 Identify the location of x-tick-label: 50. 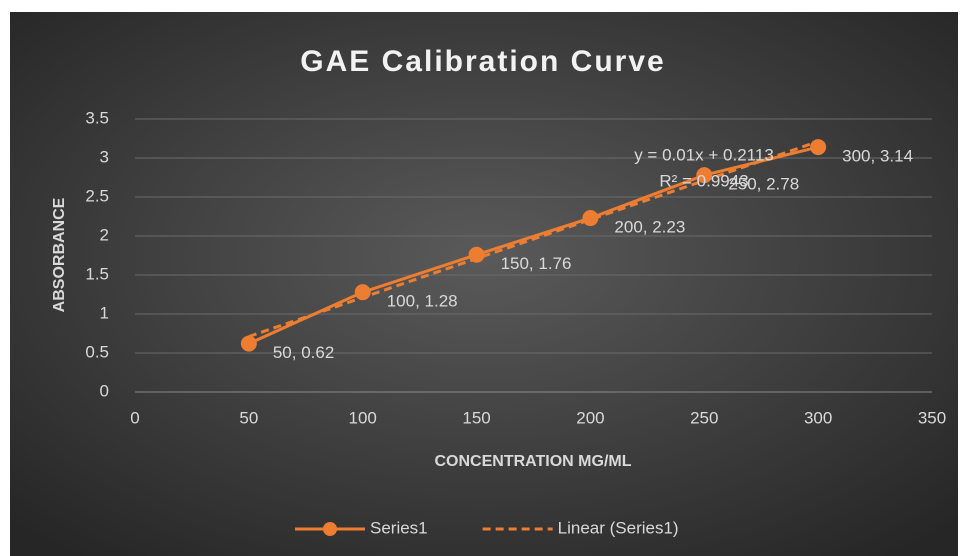
(248, 417).